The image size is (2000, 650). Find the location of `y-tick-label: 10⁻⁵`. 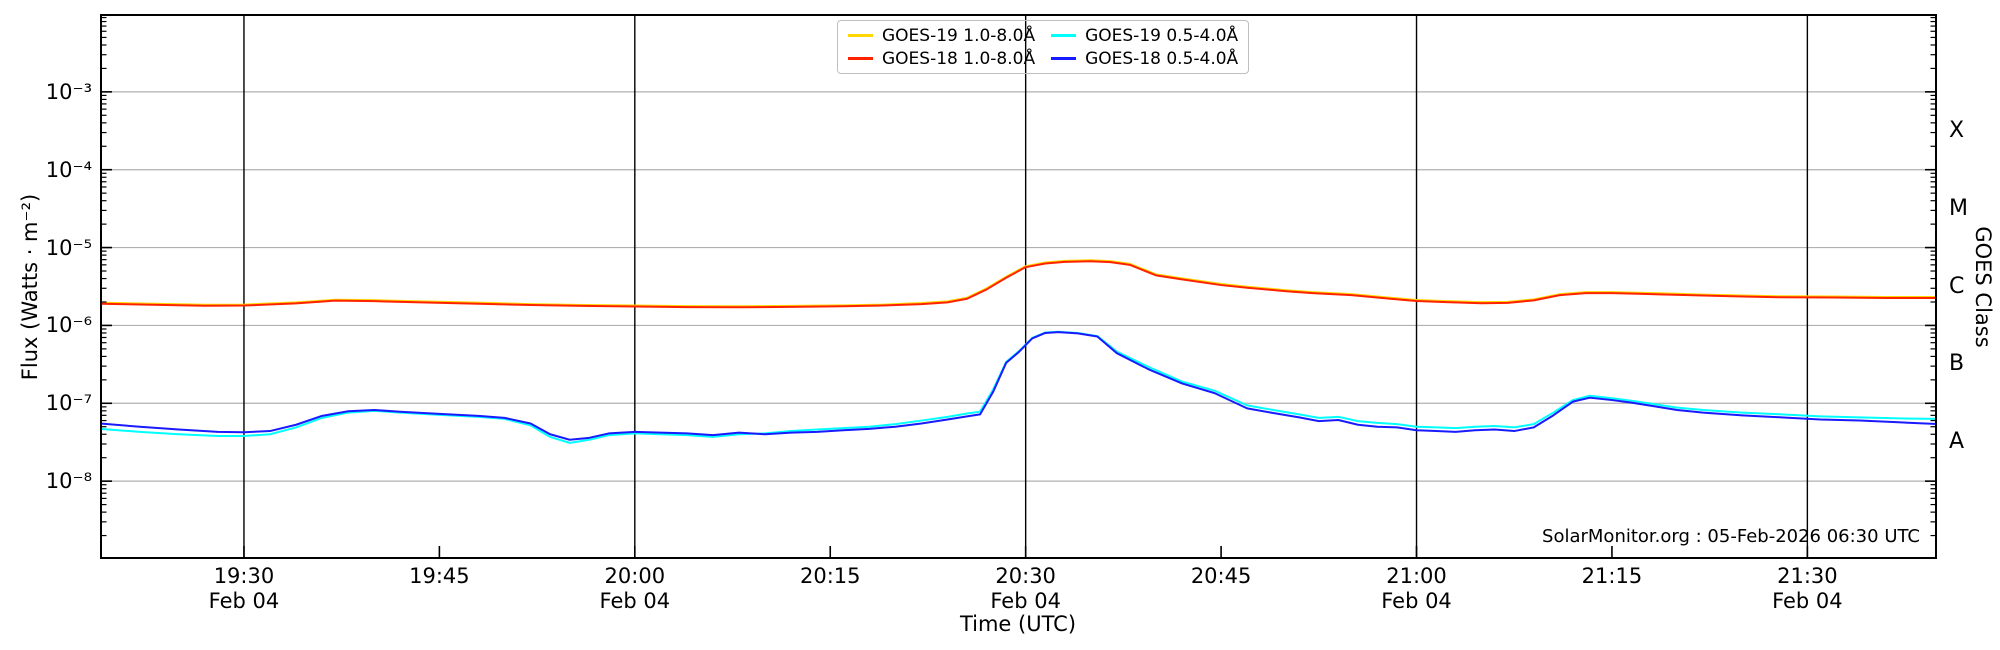

y-tick-label: 10⁻⁵ is located at coordinates (68, 247).